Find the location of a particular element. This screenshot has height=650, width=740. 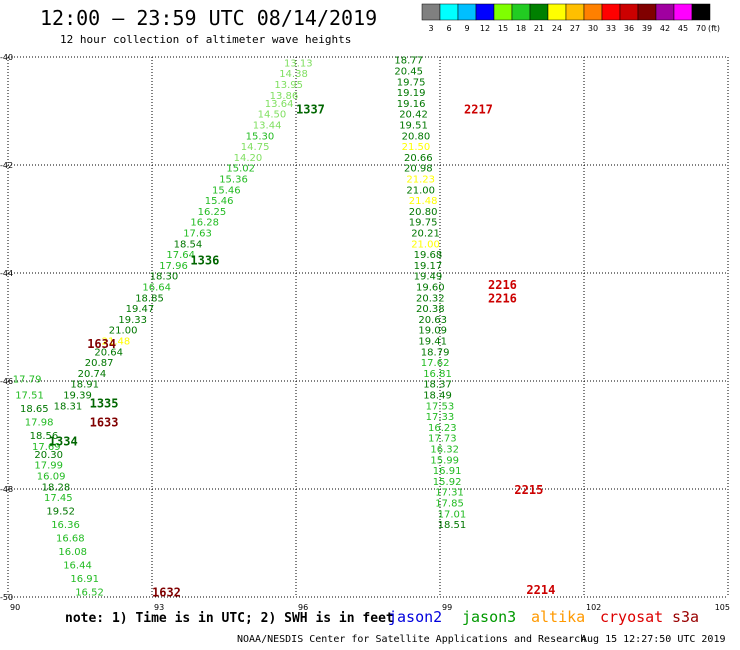

wave-height-label: 20.21 is located at coordinates (425, 234).